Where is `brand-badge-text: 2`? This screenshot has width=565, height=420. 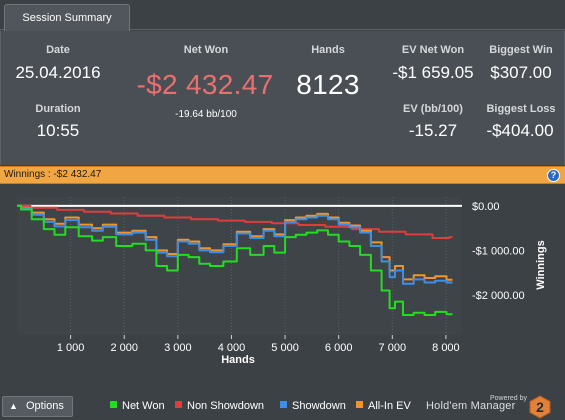
brand-badge-text: 2 is located at coordinates (540, 407).